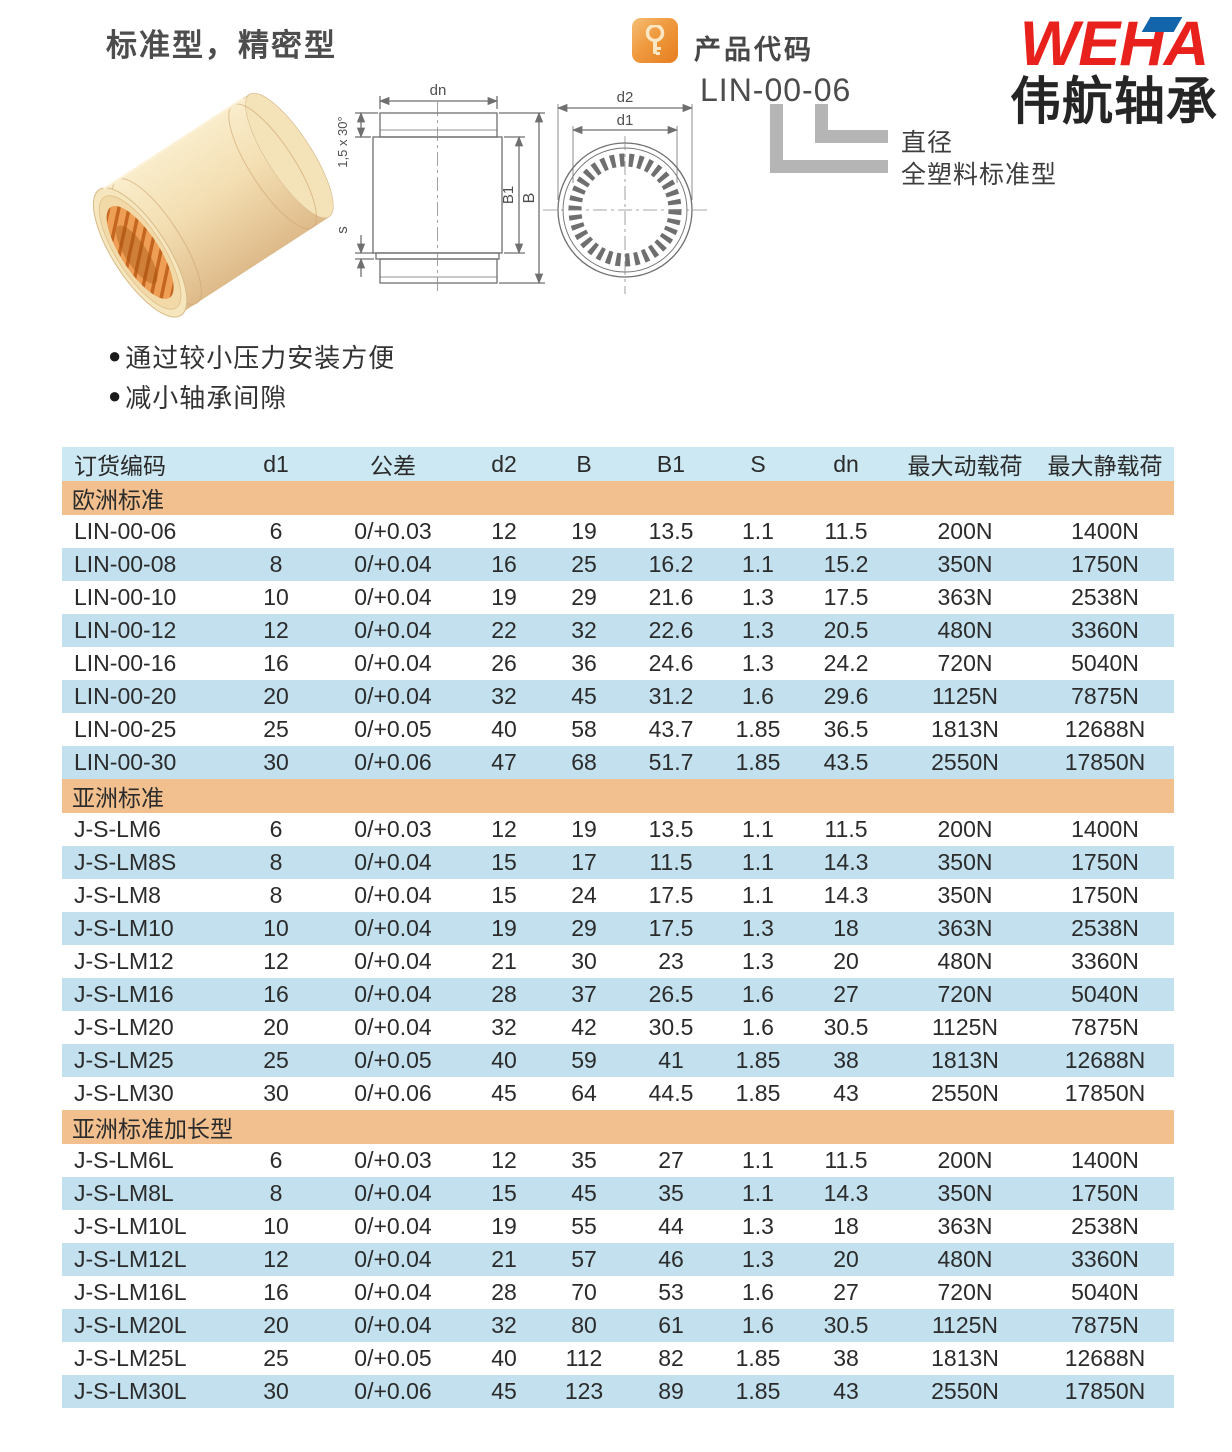  I want to click on spec-cell: 58, so click(584, 729).